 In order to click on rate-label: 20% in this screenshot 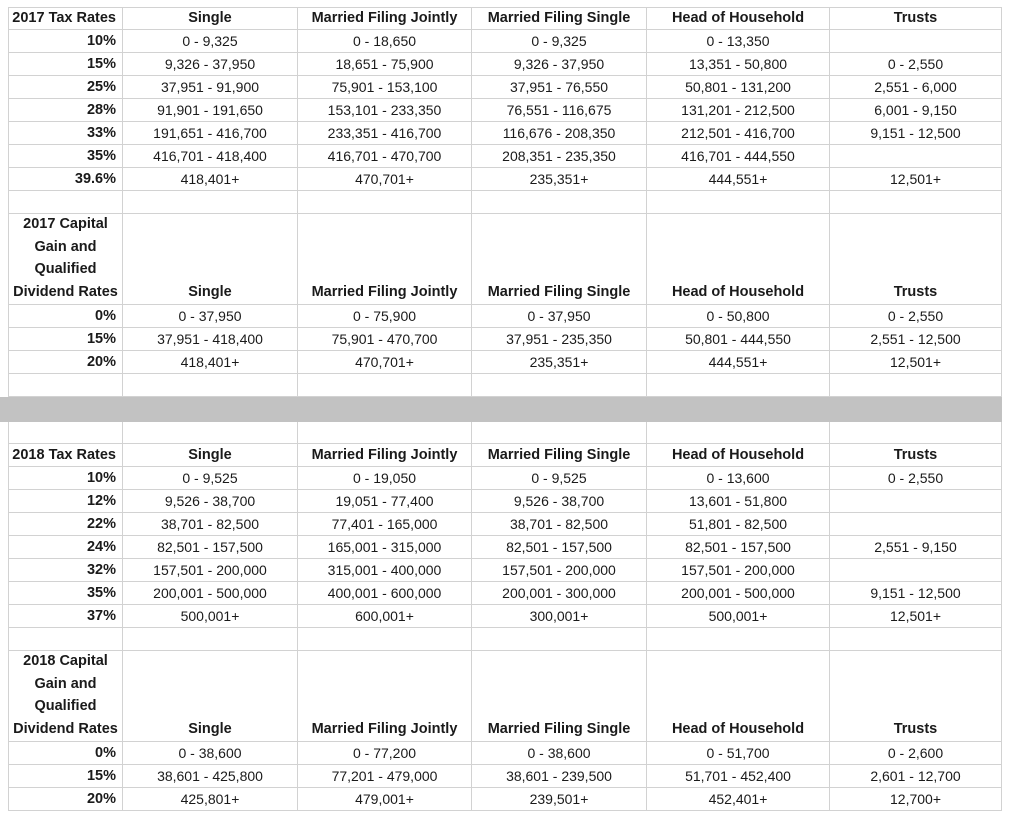, I will do `click(65, 799)`.